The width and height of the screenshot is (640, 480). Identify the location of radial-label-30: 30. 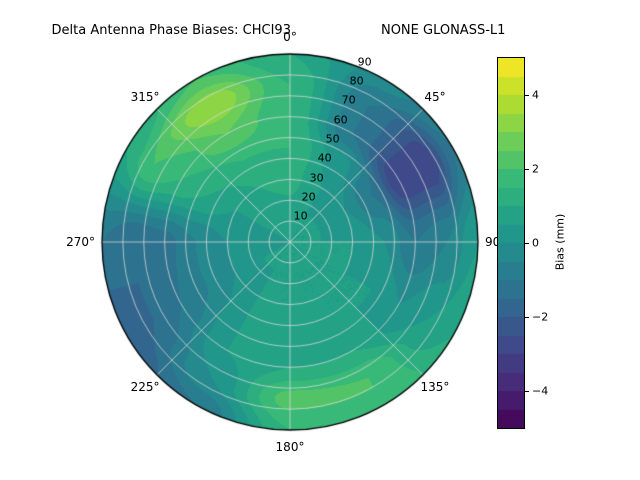
(316, 178).